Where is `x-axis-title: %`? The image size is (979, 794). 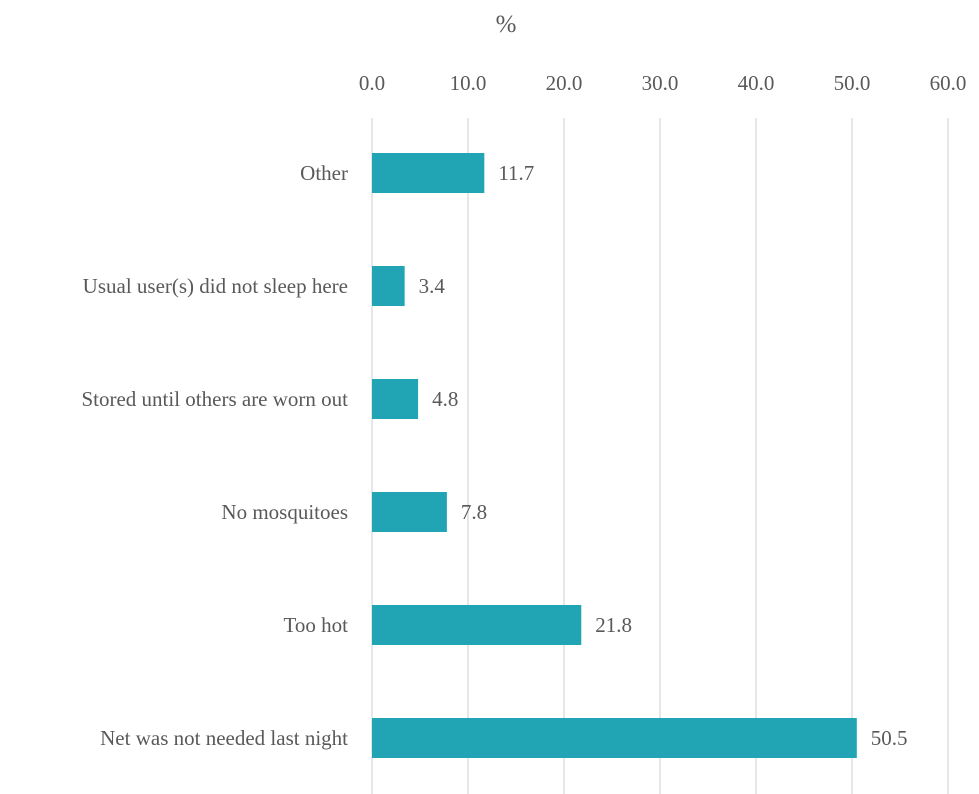 x-axis-title: % is located at coordinates (506, 24).